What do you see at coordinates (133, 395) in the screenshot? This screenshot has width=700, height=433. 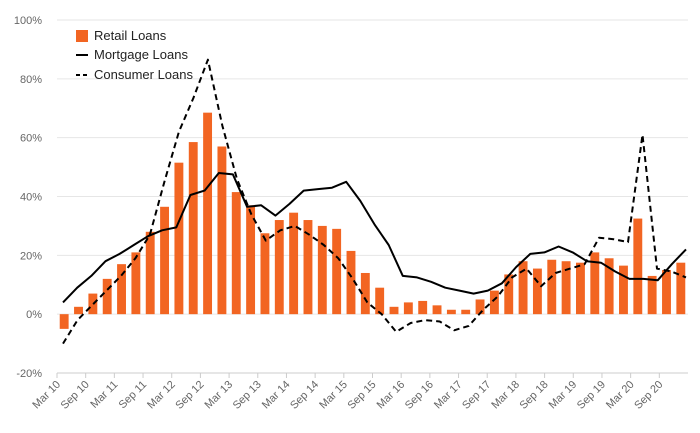 I see `x-tick-label: Sep 11` at bounding box center [133, 395].